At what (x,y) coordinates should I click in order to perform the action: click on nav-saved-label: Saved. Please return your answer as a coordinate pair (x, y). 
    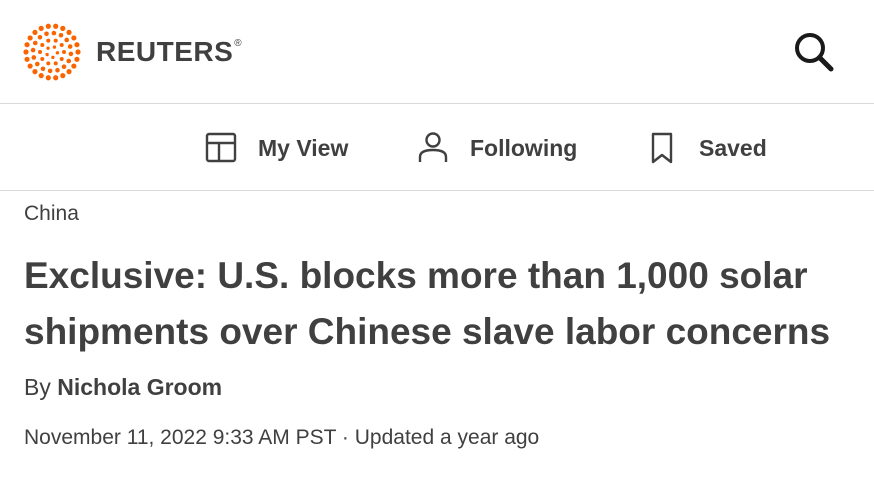
    Looking at the image, I should click on (733, 147).